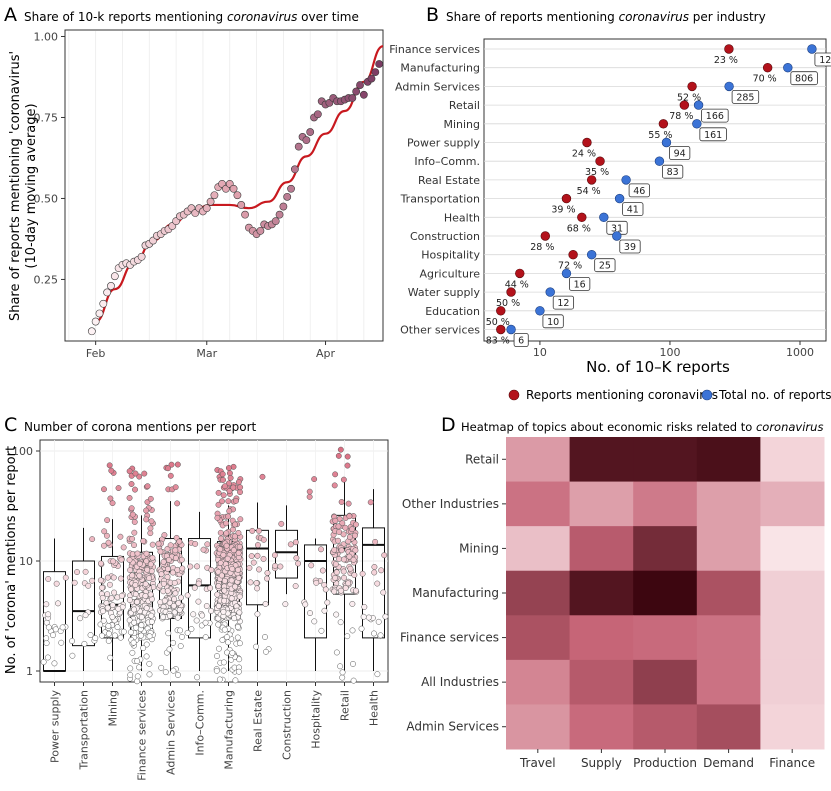  What do you see at coordinates (326, 353) in the screenshot?
I see `a-xtick-label: Apr` at bounding box center [326, 353].